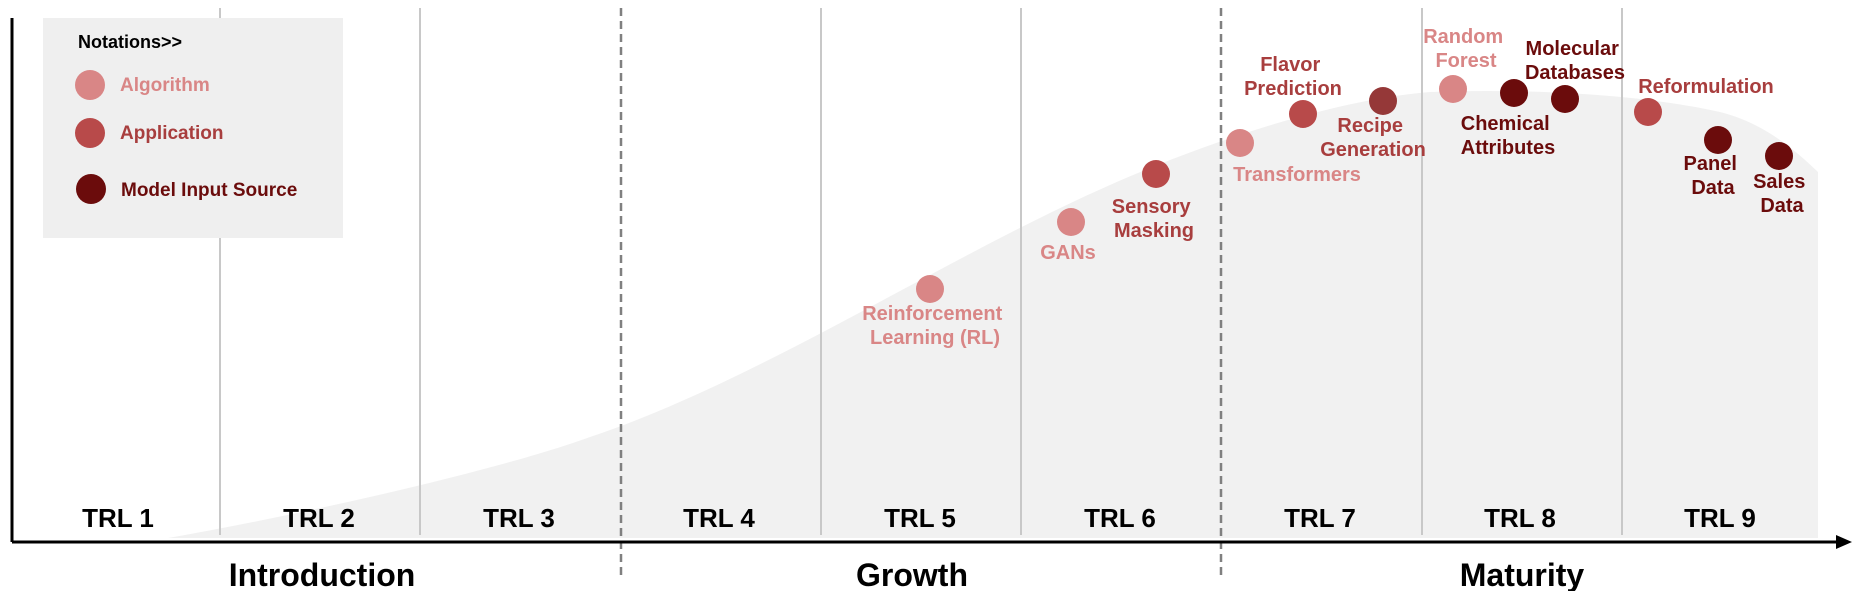 This screenshot has width=1864, height=591. Describe the element at coordinates (1071, 222) in the screenshot. I see `node-gans-dot` at that location.